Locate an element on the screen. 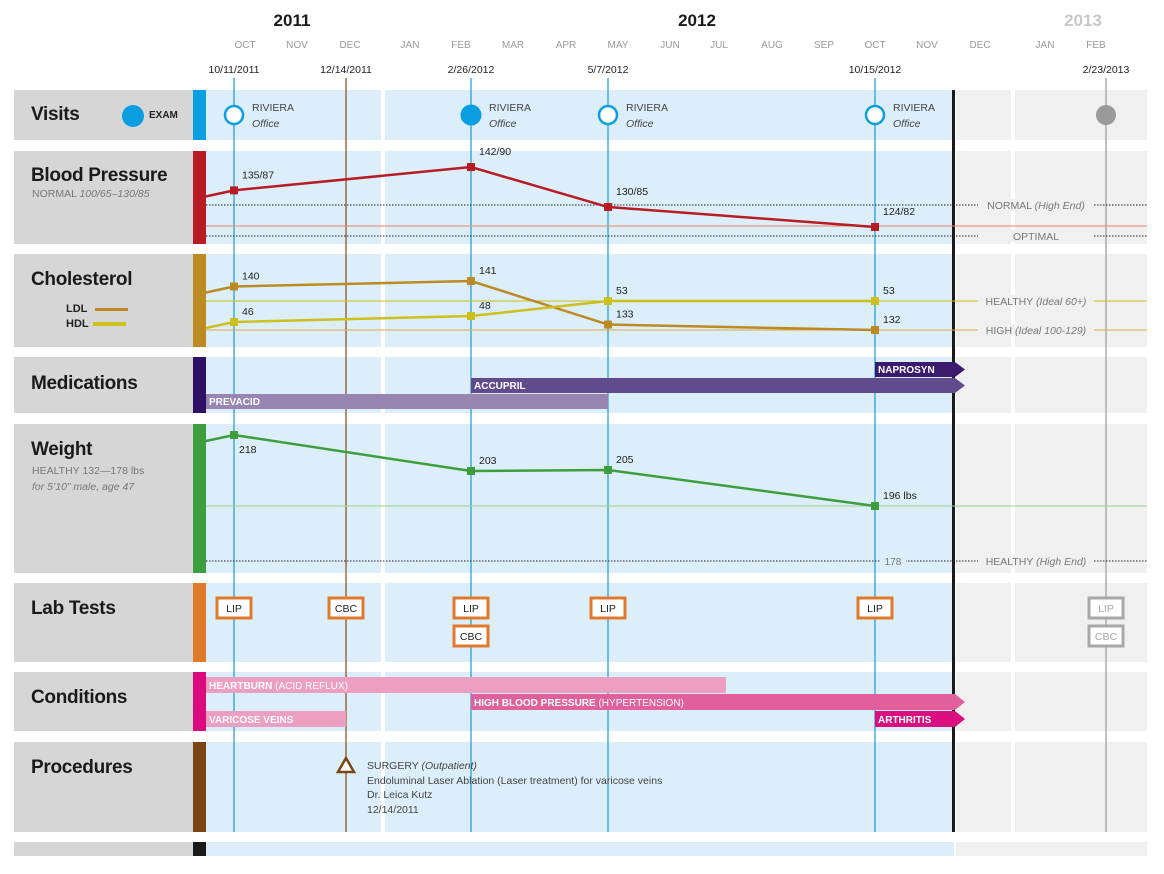 The width and height of the screenshot is (1164, 874). row-footer is located at coordinates (670, 849).